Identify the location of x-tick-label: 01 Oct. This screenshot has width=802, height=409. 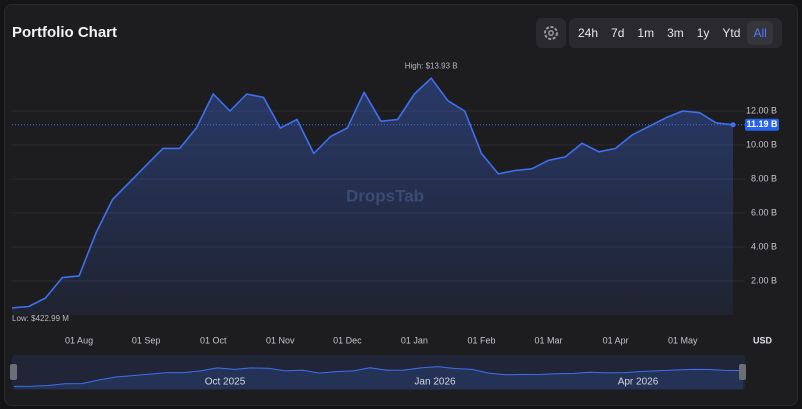
(213, 340).